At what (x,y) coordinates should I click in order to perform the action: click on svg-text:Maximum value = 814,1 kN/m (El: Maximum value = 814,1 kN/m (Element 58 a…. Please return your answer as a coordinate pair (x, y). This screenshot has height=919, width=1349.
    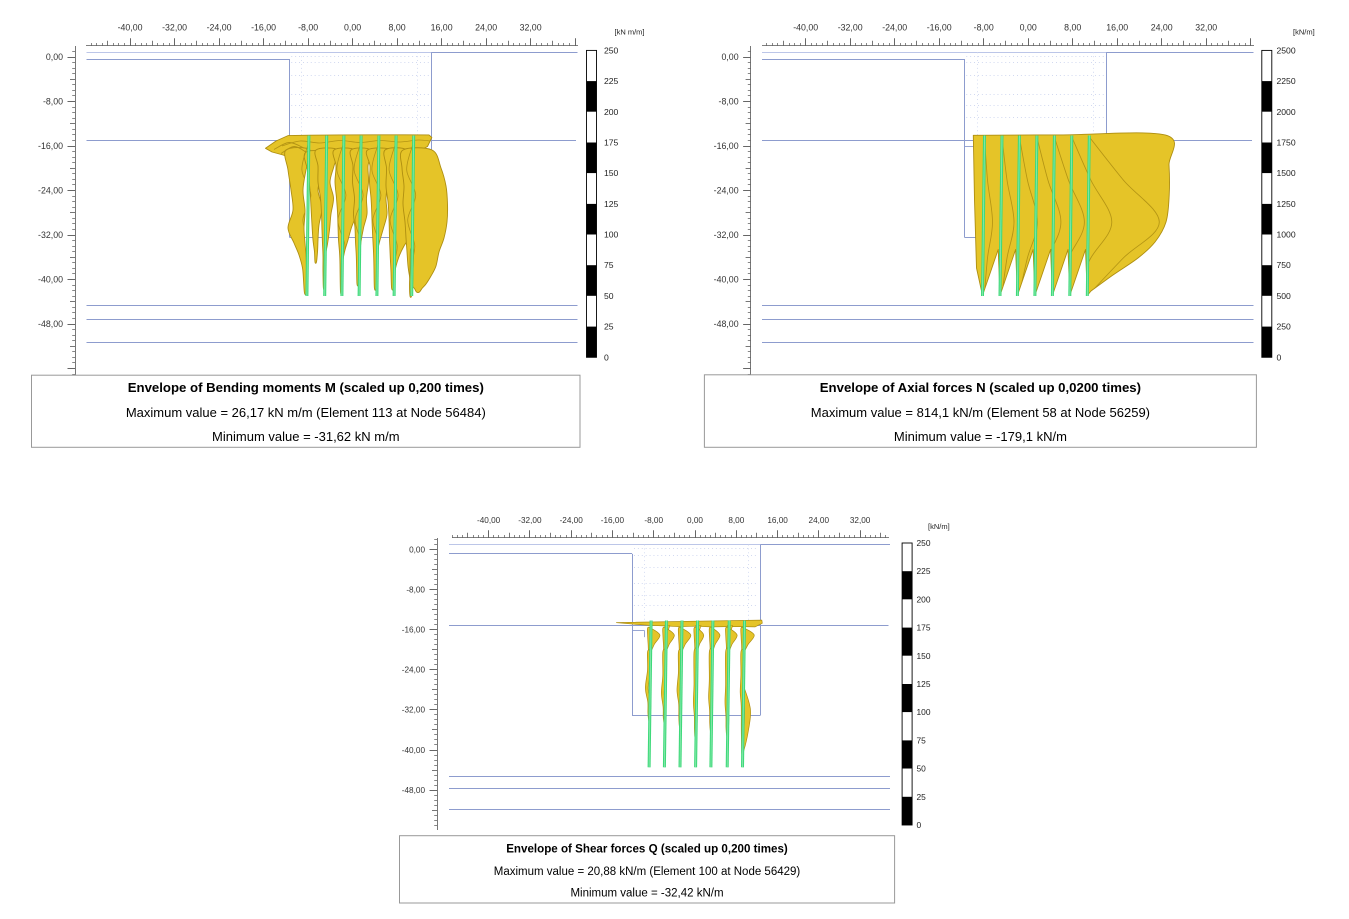
    Looking at the image, I should click on (980, 412).